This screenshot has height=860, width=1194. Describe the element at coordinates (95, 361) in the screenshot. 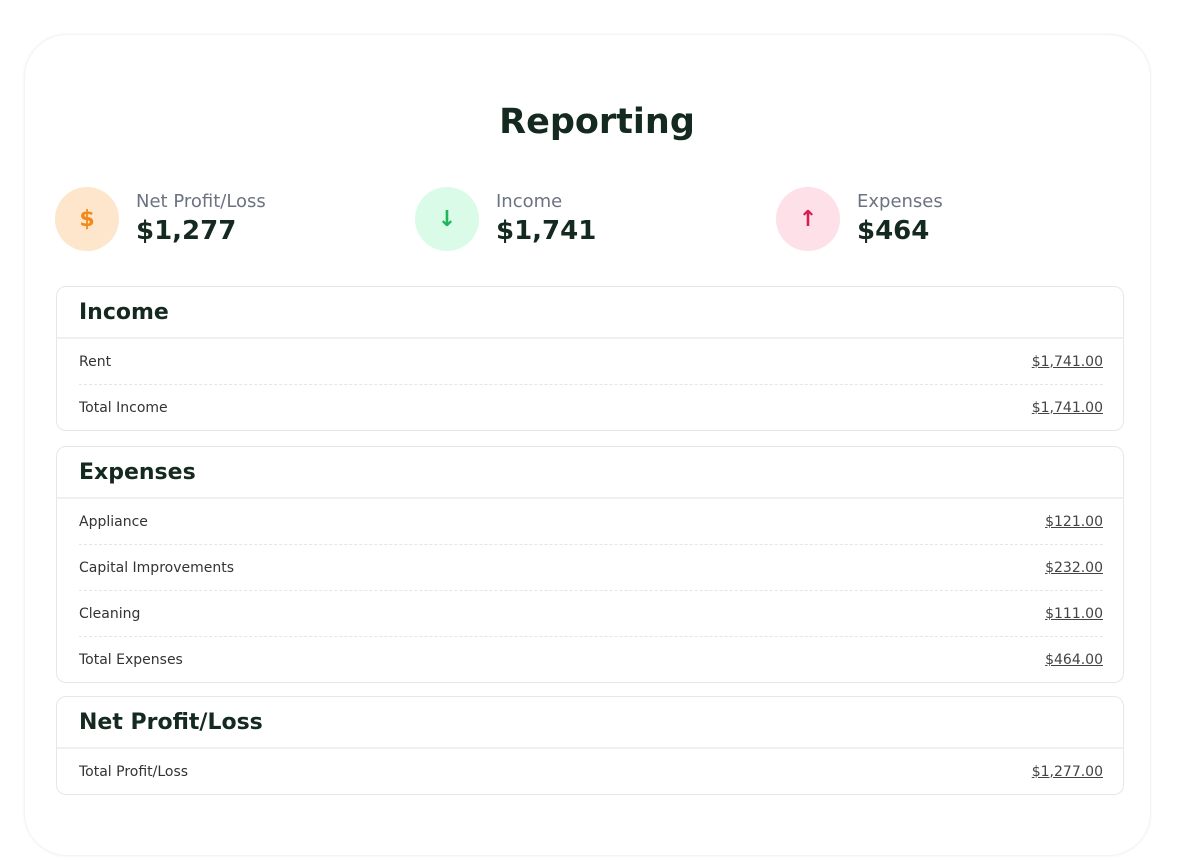

I see `row-label: Rent` at that location.